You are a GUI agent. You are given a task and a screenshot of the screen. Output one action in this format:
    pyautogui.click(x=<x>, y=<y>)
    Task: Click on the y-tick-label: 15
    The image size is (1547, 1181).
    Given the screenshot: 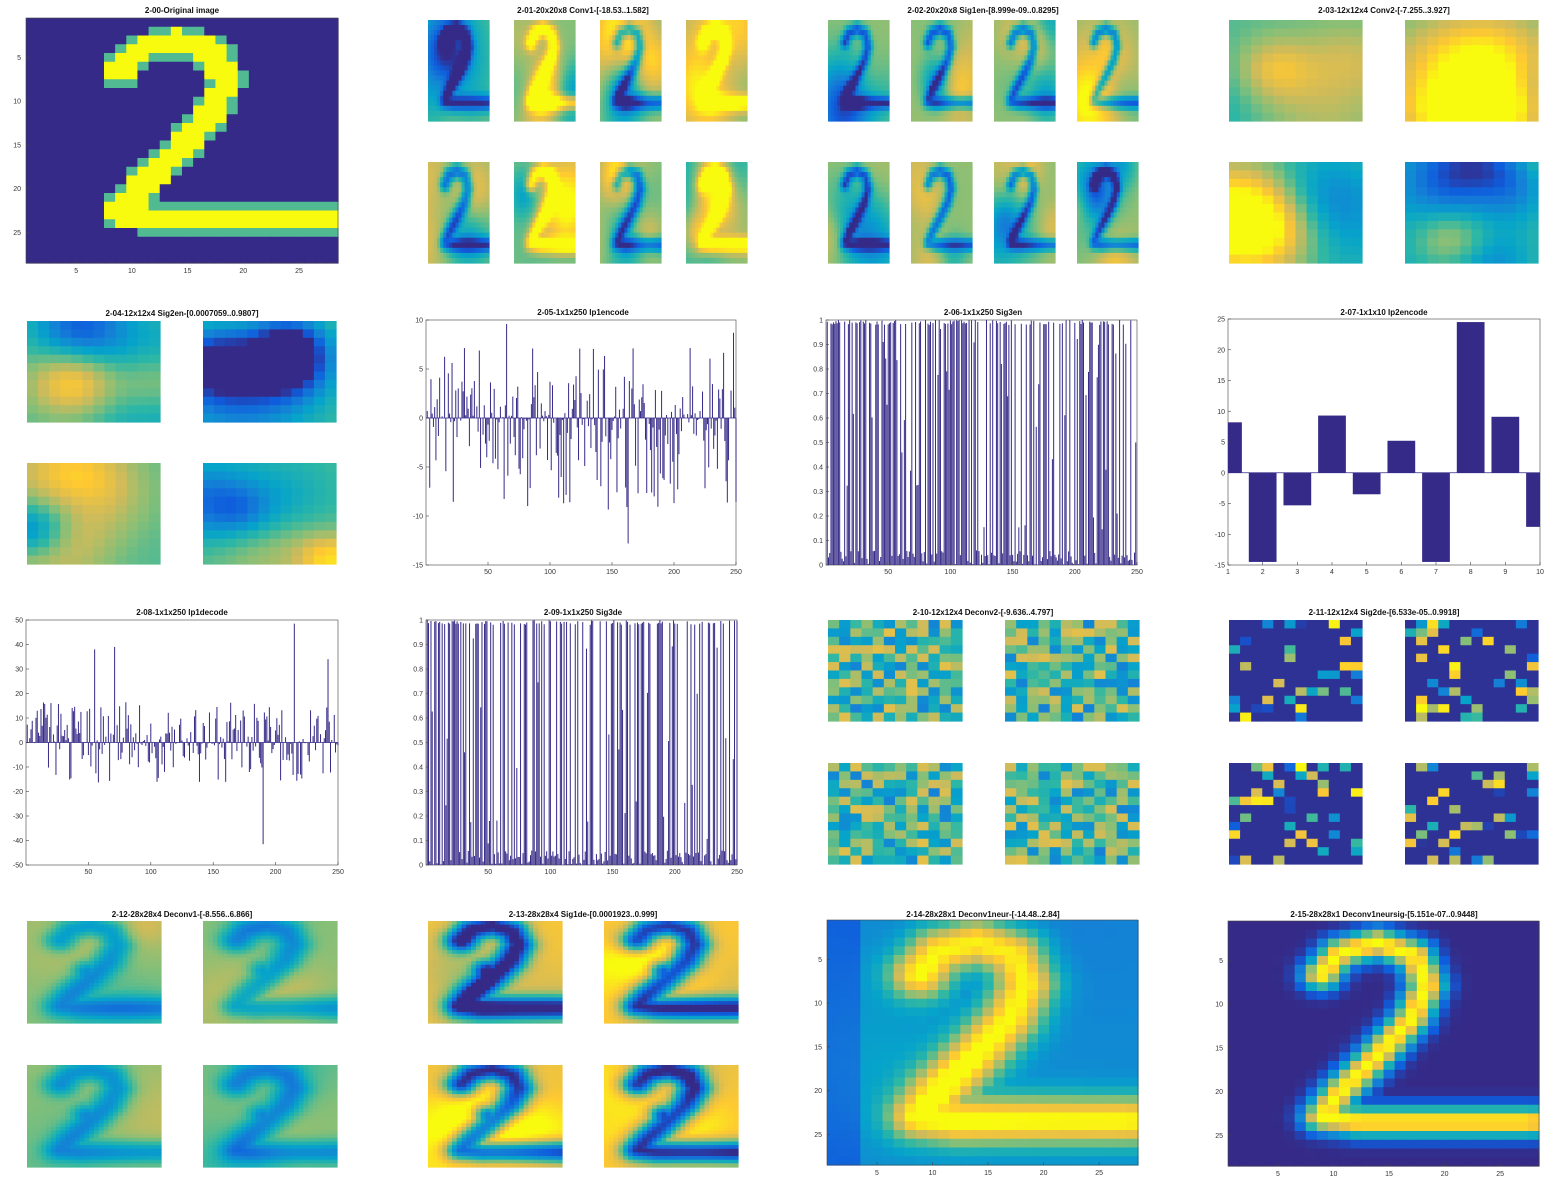 What is the action you would take?
    pyautogui.click(x=17, y=145)
    